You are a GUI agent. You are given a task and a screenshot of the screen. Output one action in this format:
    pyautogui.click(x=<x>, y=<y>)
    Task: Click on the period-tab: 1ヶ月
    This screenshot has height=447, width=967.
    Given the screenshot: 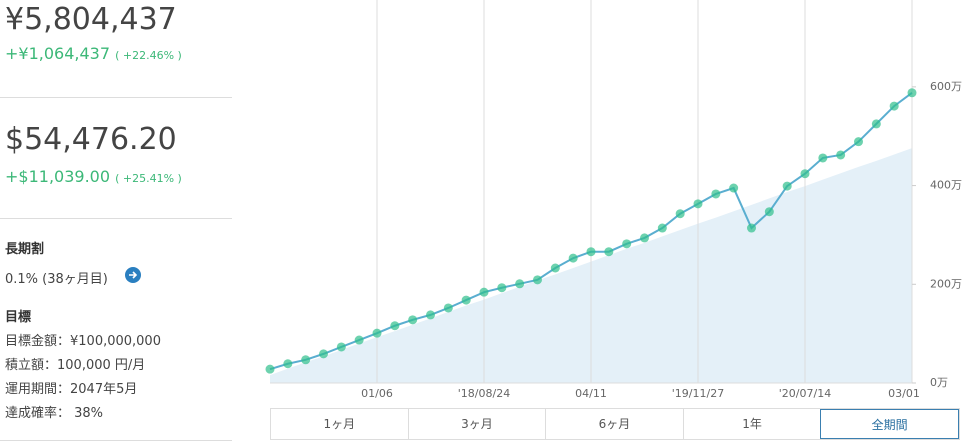 What is the action you would take?
    pyautogui.click(x=339, y=424)
    